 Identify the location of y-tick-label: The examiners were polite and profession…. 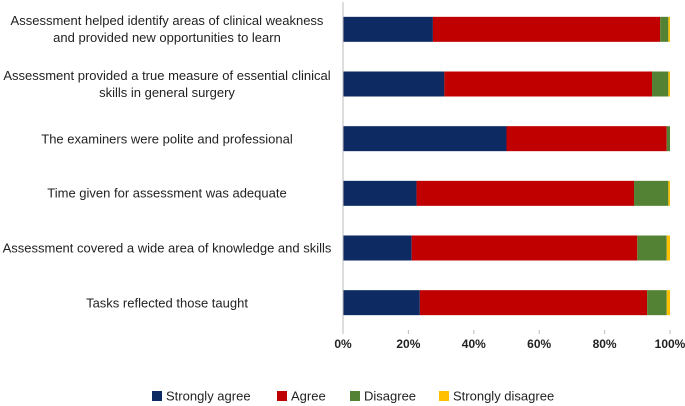
(167, 139).